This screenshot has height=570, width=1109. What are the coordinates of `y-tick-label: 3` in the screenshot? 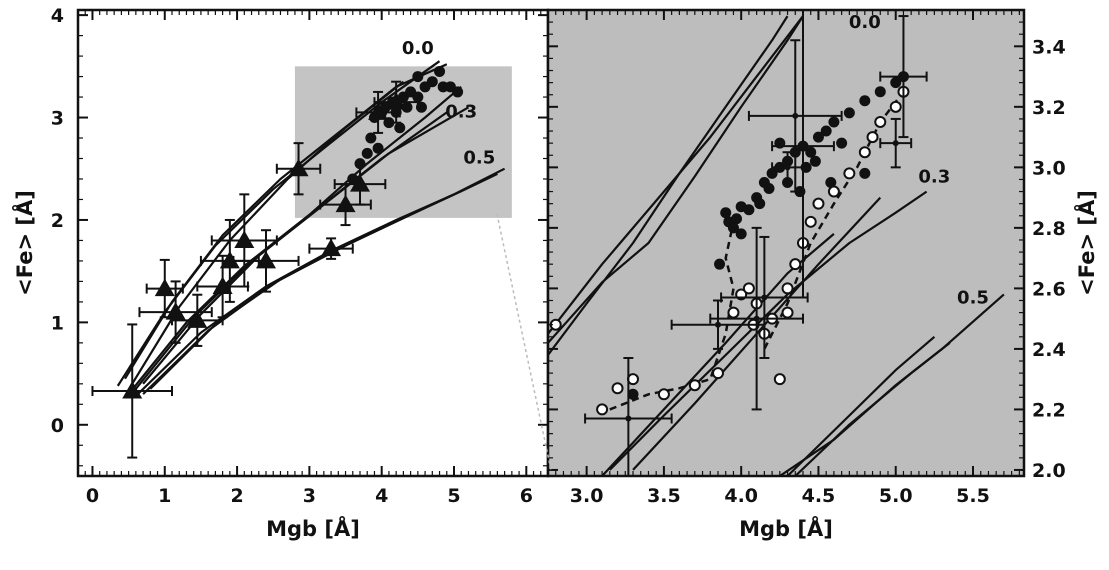 It's located at (57, 119).